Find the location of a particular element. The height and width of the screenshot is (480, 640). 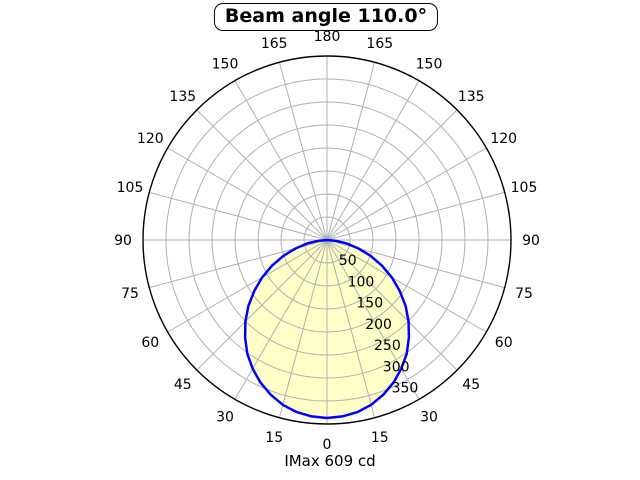

angle-label-right-105: 105 is located at coordinates (524, 188).